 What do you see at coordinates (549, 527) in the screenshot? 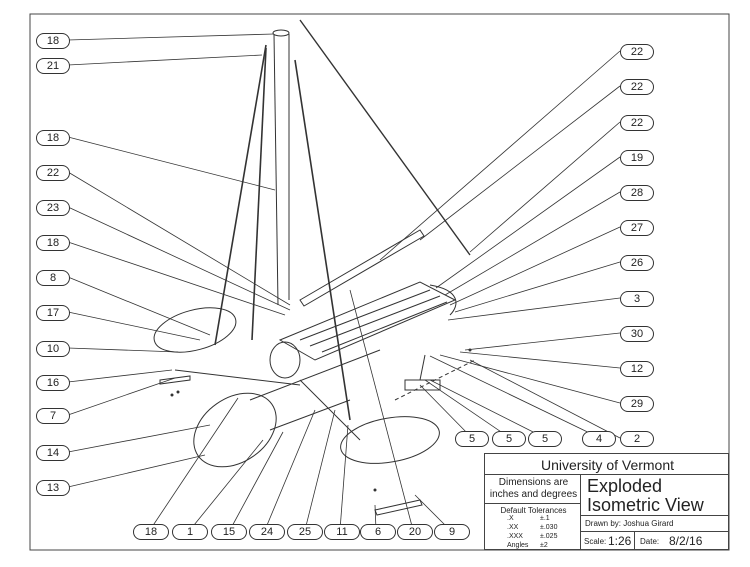
I see `tol-value-2: ±.030` at bounding box center [549, 527].